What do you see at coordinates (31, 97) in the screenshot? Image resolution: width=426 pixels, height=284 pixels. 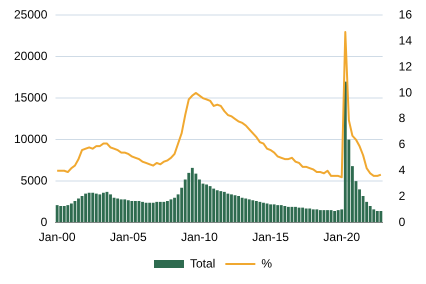 I see `y-tick-label: 15000` at bounding box center [31, 97].